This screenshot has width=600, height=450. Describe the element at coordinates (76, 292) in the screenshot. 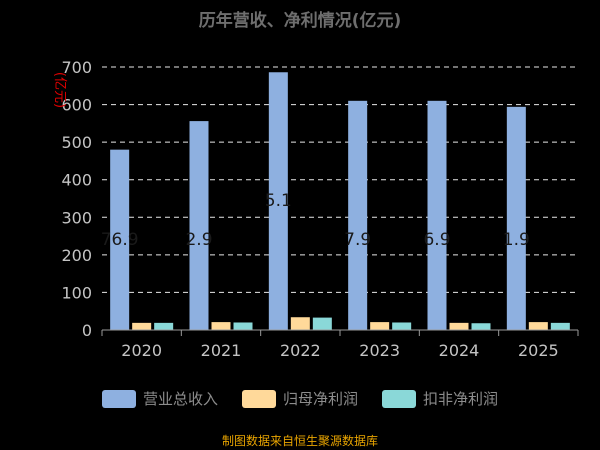

I see `y-tick-label: 100` at that location.